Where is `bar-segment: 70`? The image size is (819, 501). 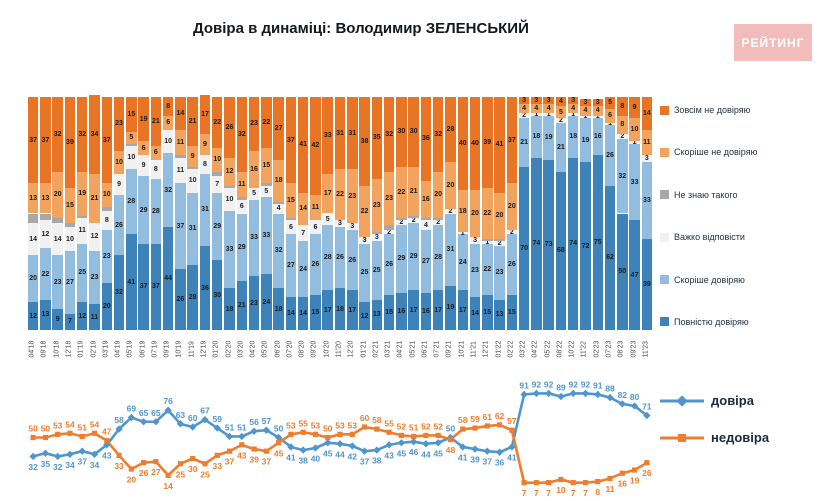
bar-segment: 70 is located at coordinates (524, 248).